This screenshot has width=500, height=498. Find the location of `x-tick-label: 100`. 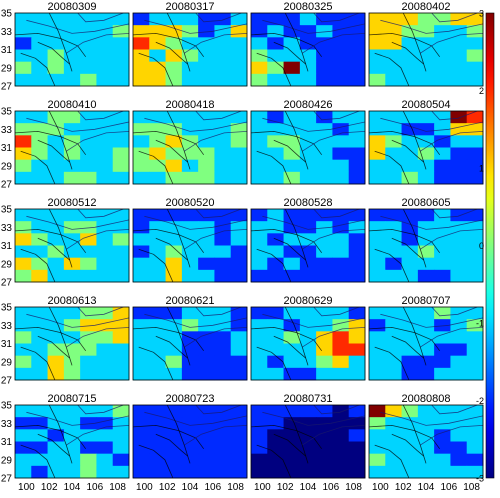

x-tick-label: 100 is located at coordinates (262, 487).